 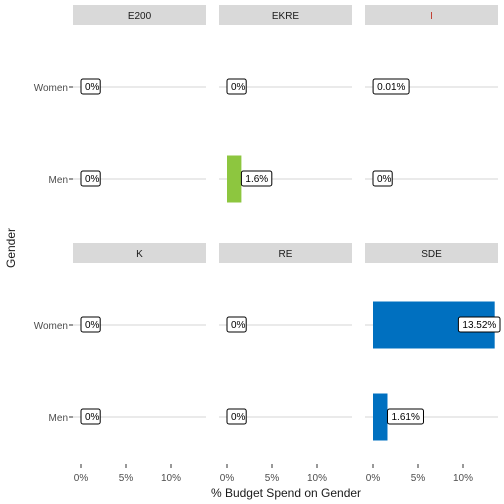 I want to click on x-axis-title: % Budget Spend on Gender, so click(x=286, y=493).